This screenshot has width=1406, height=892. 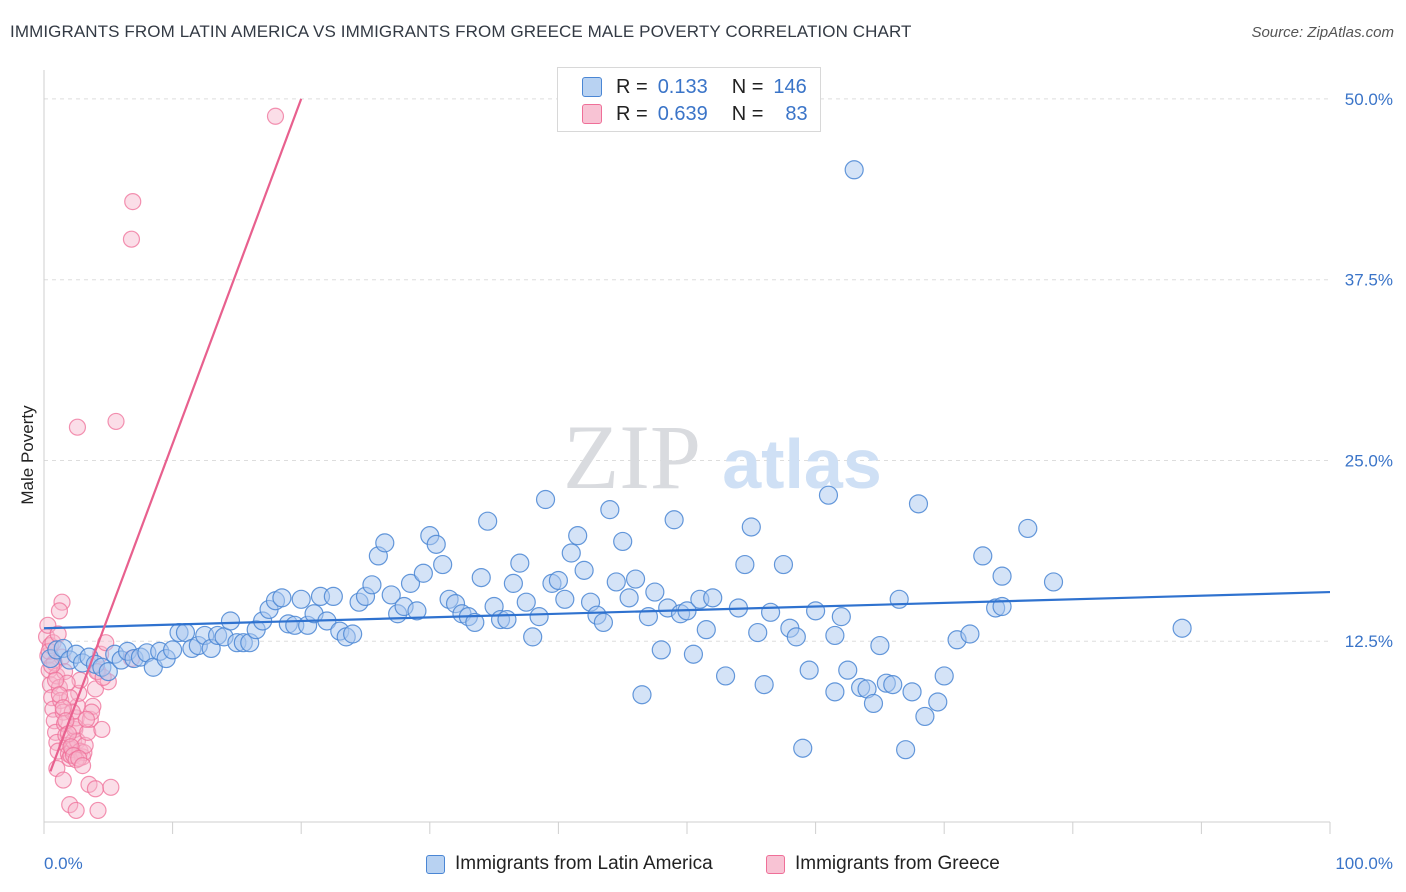 I want to click on greece-trend-line, so click(x=176, y=435).